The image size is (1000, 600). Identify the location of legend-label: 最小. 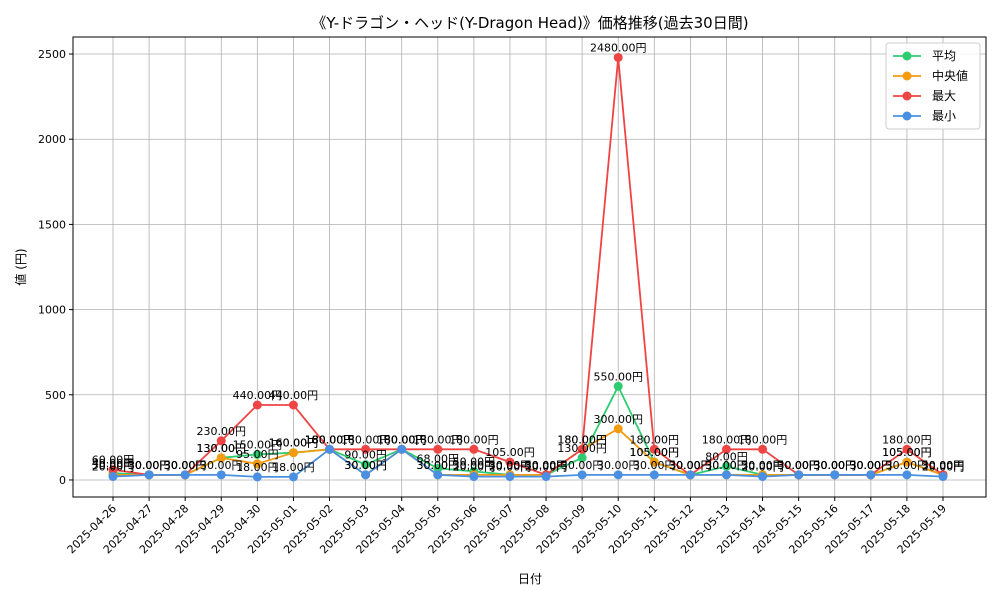
(944, 116).